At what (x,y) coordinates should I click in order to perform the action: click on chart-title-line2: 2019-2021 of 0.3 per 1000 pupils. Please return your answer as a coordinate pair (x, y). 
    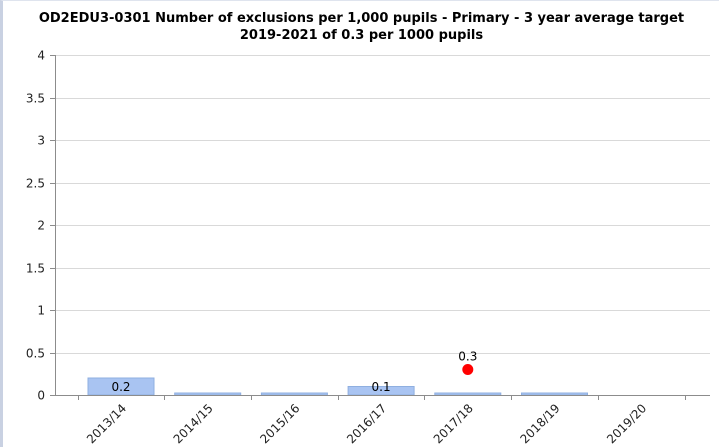
    Looking at the image, I should click on (361, 35).